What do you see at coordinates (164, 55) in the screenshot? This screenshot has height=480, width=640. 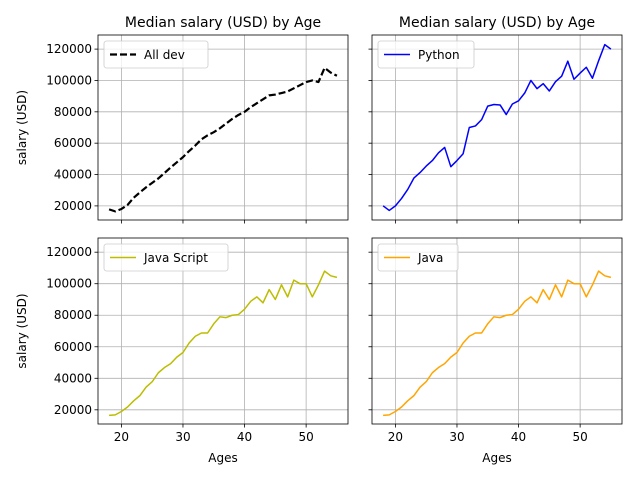 I see `legend-label: All dev` at bounding box center [164, 55].